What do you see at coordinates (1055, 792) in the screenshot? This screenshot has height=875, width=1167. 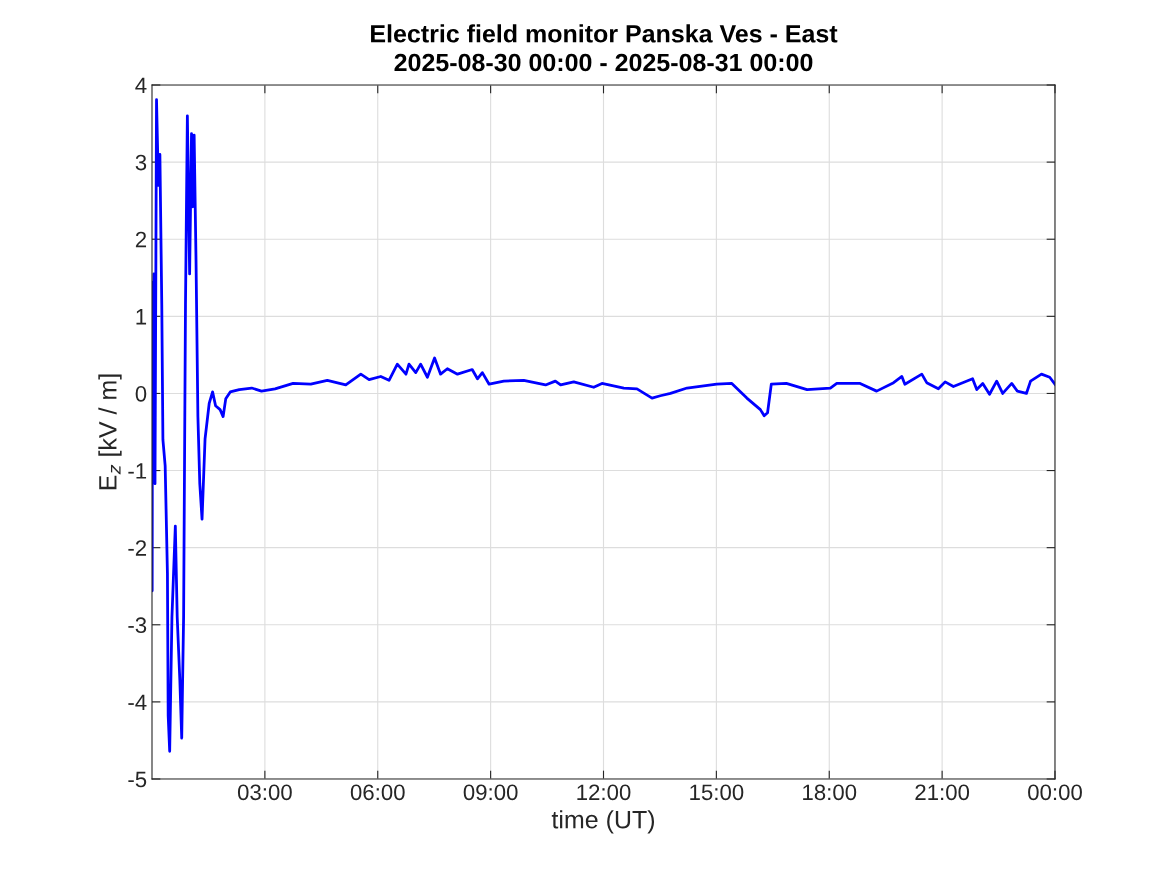 I see `x-tick-label: 00:00` at bounding box center [1055, 792].